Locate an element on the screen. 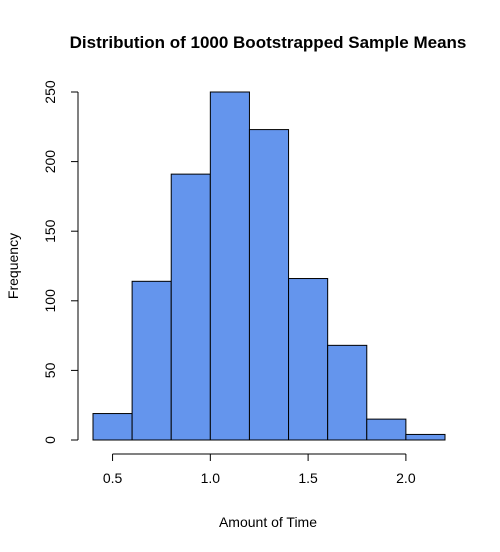  y-tick-label: 200 is located at coordinates (50, 162).